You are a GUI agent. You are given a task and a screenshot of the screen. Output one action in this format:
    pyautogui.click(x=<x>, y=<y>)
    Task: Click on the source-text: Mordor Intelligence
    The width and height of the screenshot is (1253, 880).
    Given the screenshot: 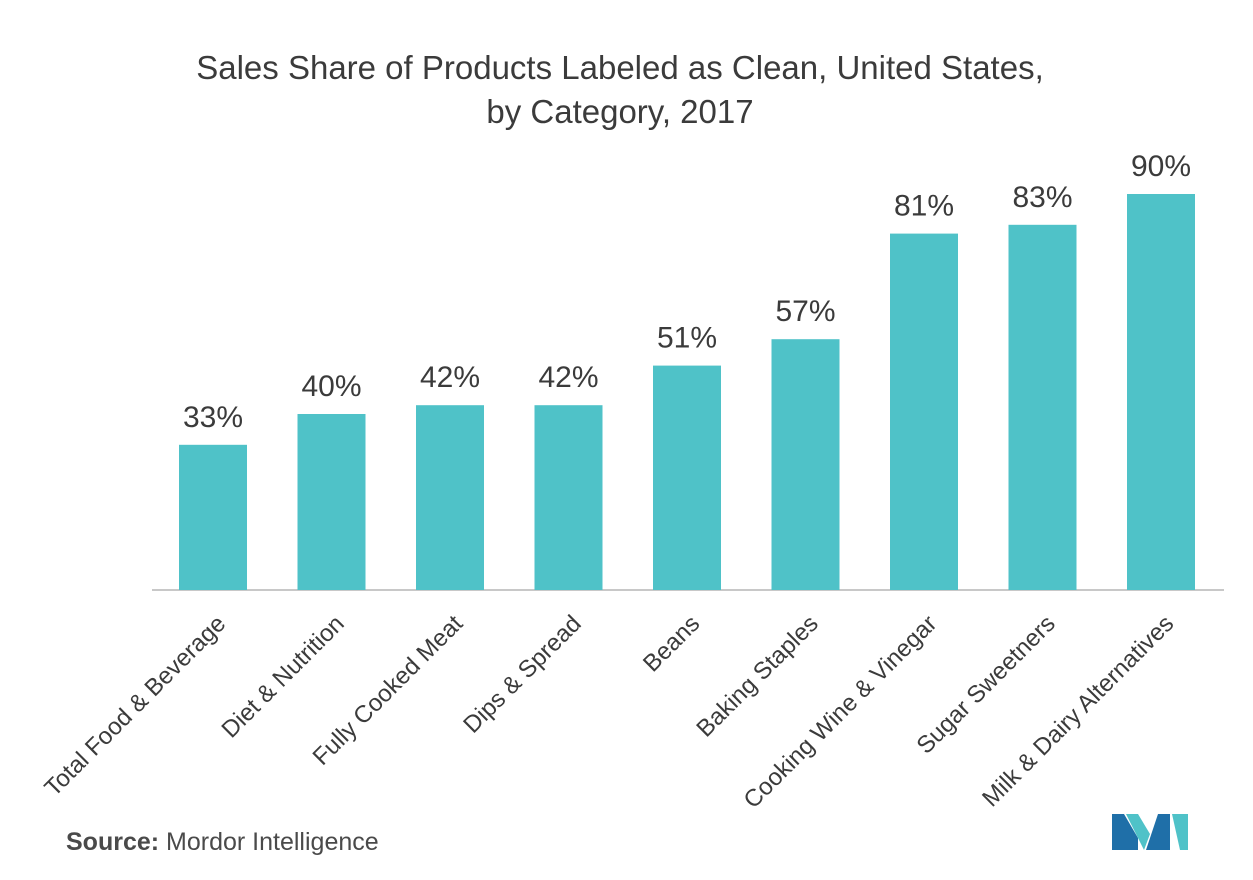 What is the action you would take?
    pyautogui.click(x=272, y=842)
    